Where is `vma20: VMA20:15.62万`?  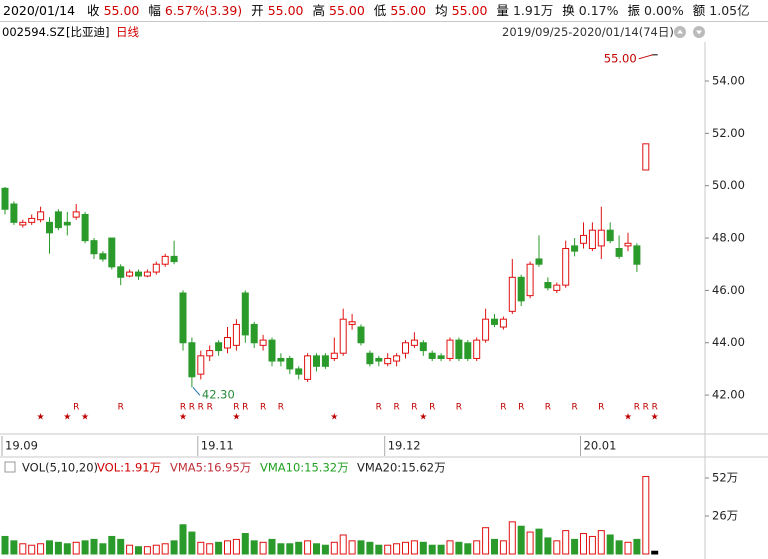
vma20: VMA20:15.62万 is located at coordinates (401, 468).